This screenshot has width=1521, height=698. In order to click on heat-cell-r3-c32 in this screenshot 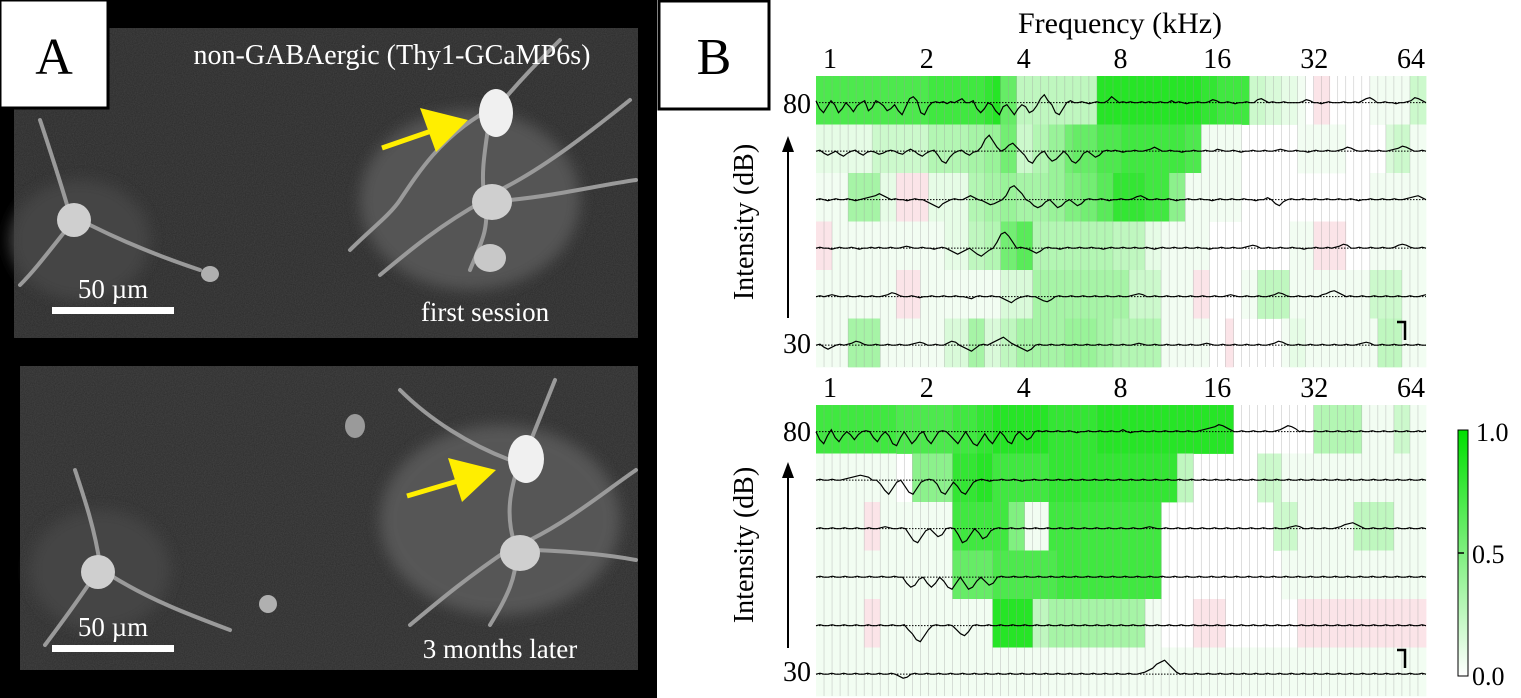, I will do `click(1077, 575)`.